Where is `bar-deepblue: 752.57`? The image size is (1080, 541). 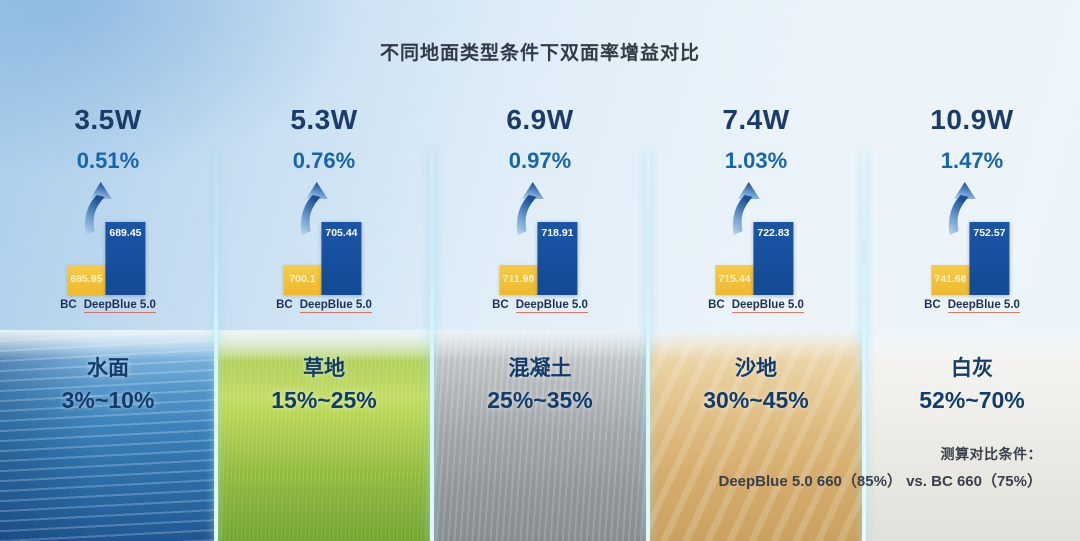
bar-deepblue: 752.57 is located at coordinates (989, 258).